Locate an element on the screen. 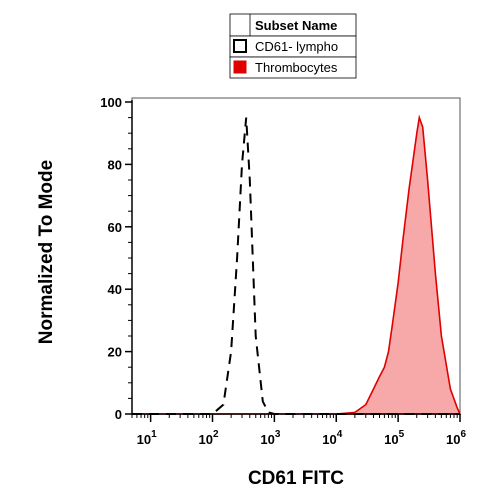 The height and width of the screenshot is (500, 500). x-tick-label: 10³ is located at coordinates (270, 438).